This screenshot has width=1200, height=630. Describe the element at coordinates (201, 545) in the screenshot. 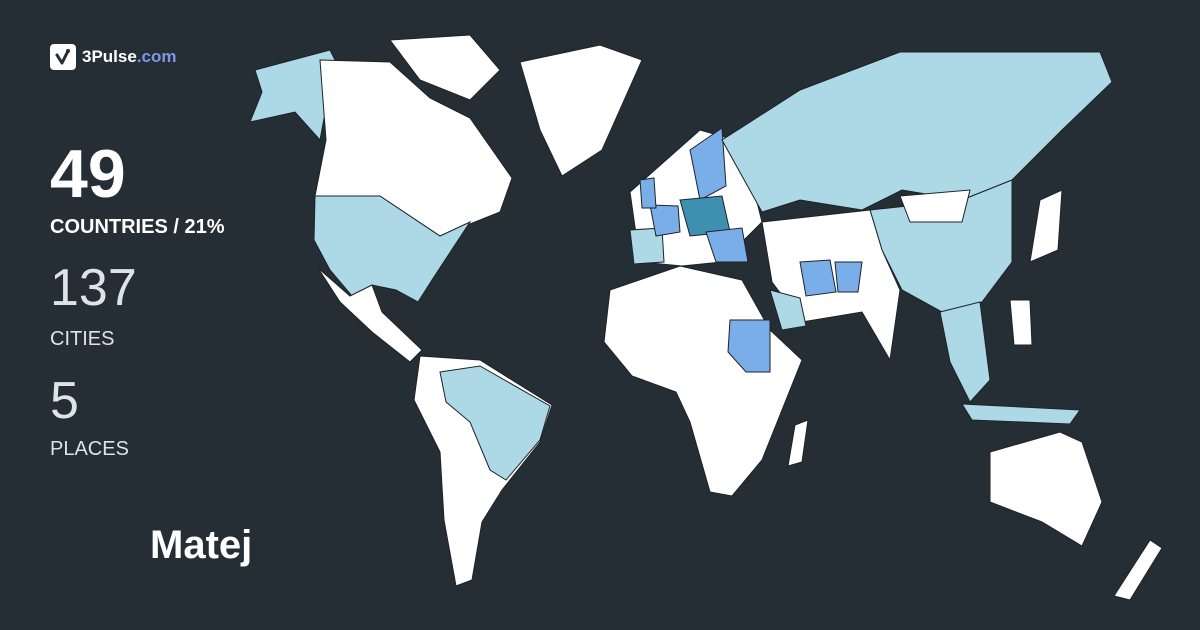

I see `user-name: Matej` at that location.